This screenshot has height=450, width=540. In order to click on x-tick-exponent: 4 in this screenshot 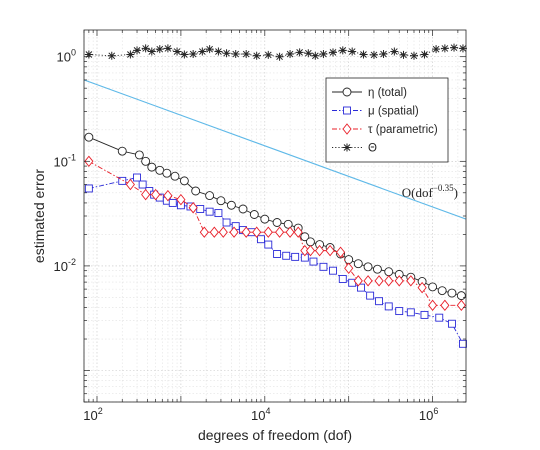, I will do `click(268, 411)`.